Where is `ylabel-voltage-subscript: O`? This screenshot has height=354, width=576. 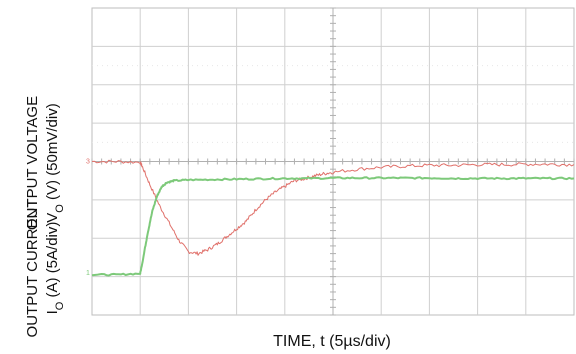 ylabel-voltage-subscript: O is located at coordinates (60, 208).